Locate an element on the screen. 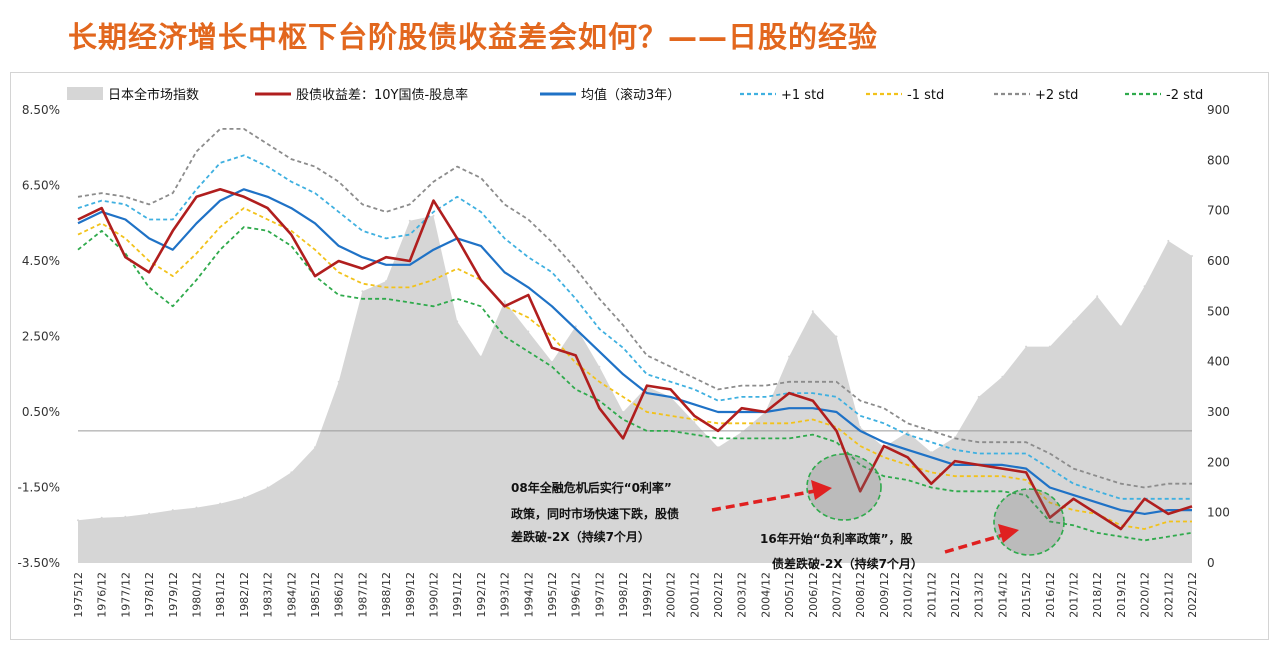  annotation-2008-line: 政策，同时市场快速下跌，股债 is located at coordinates (595, 513).